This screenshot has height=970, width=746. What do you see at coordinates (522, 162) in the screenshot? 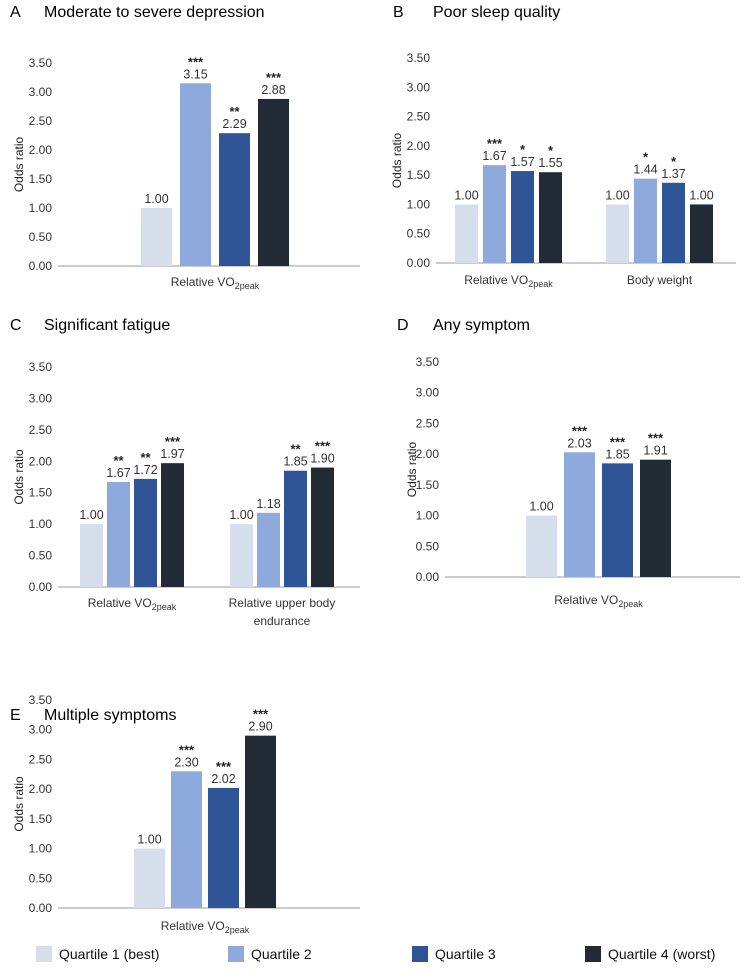
I see `data-label: 1.57` at bounding box center [522, 162].